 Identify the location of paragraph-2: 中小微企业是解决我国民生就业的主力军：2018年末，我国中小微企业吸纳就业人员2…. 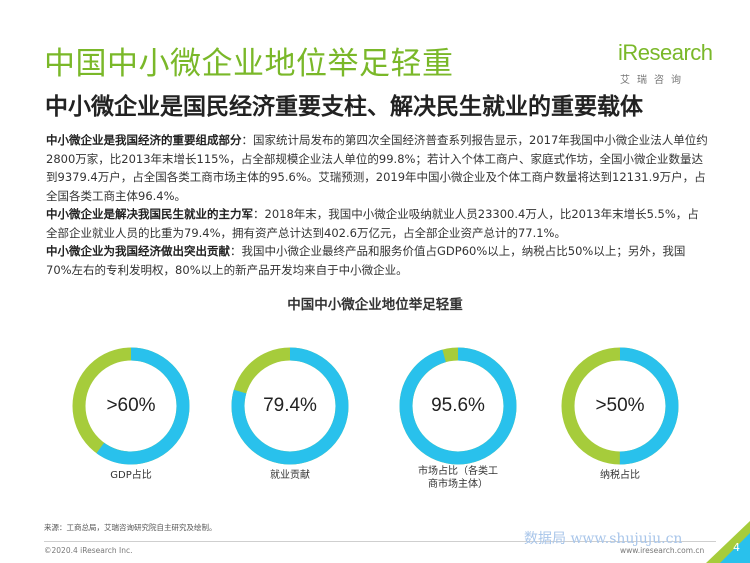
(378, 223).